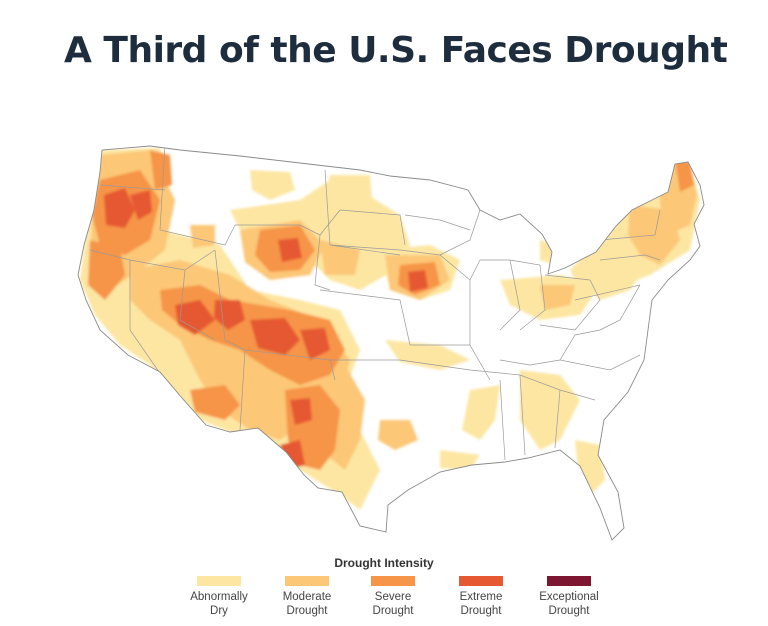 This screenshot has height=626, width=768. I want to click on legend-item-extreme-drought: Extreme Drought, so click(481, 597).